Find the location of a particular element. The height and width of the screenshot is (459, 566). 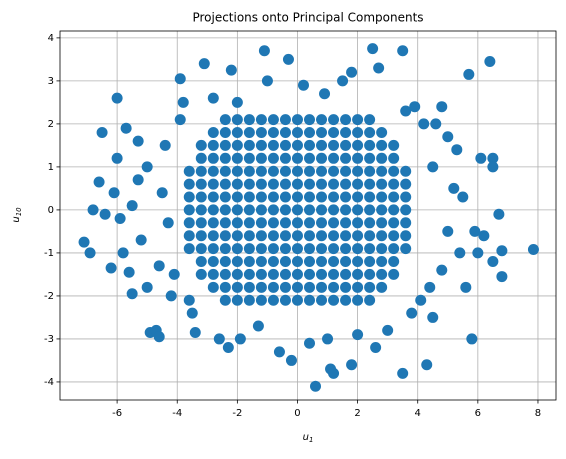

x-tick-label: 2 is located at coordinates (357, 413).